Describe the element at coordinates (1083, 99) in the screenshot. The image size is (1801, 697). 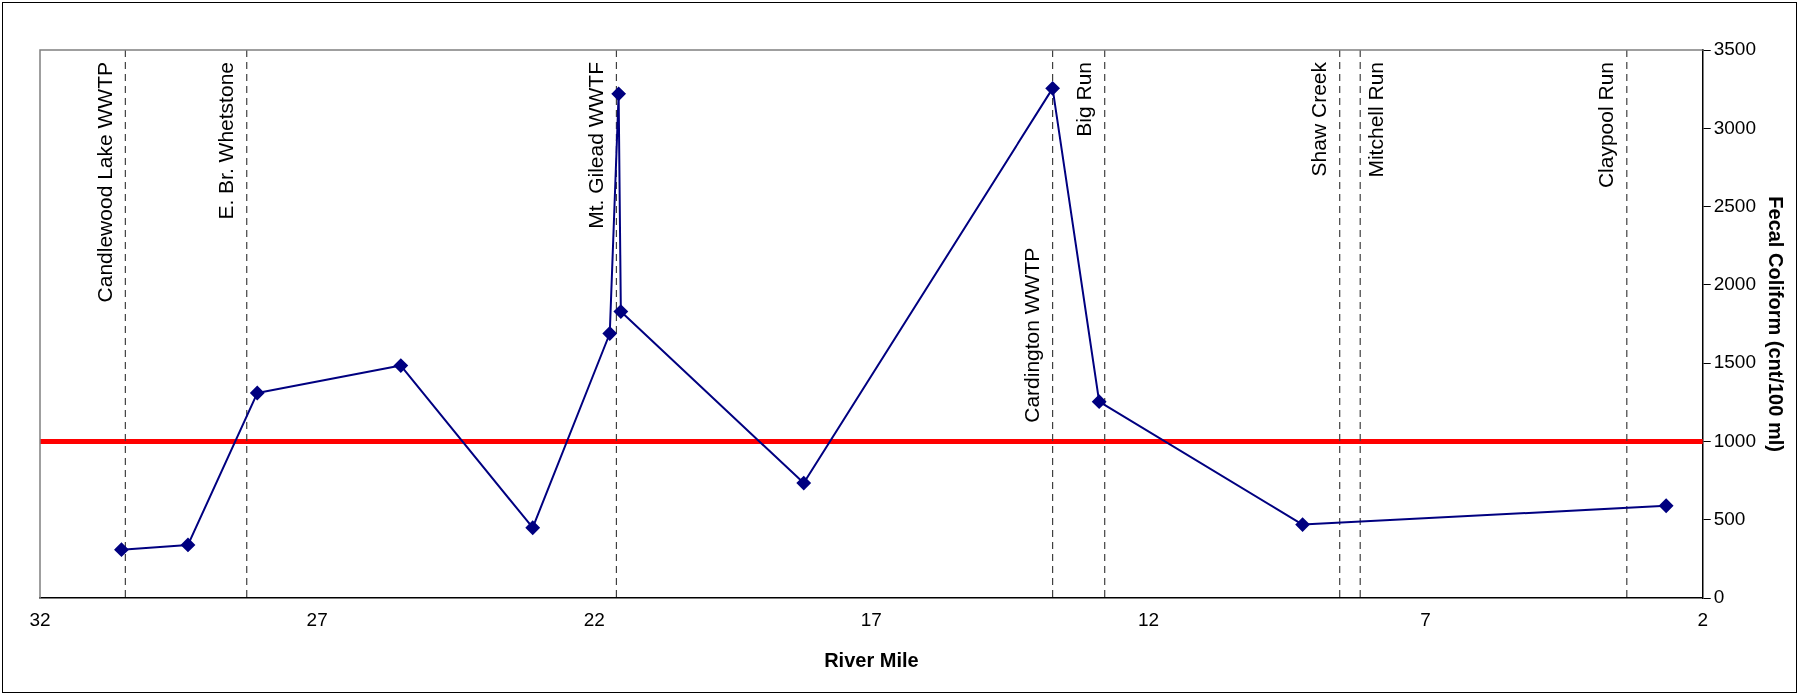
I see `ref-line-label: Big Run` at that location.